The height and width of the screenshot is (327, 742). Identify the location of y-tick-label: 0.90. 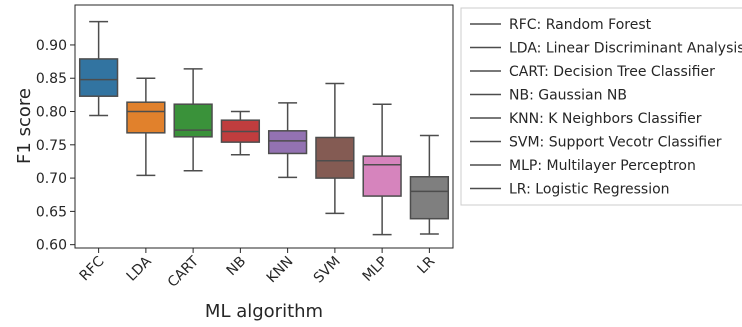
(51, 46).